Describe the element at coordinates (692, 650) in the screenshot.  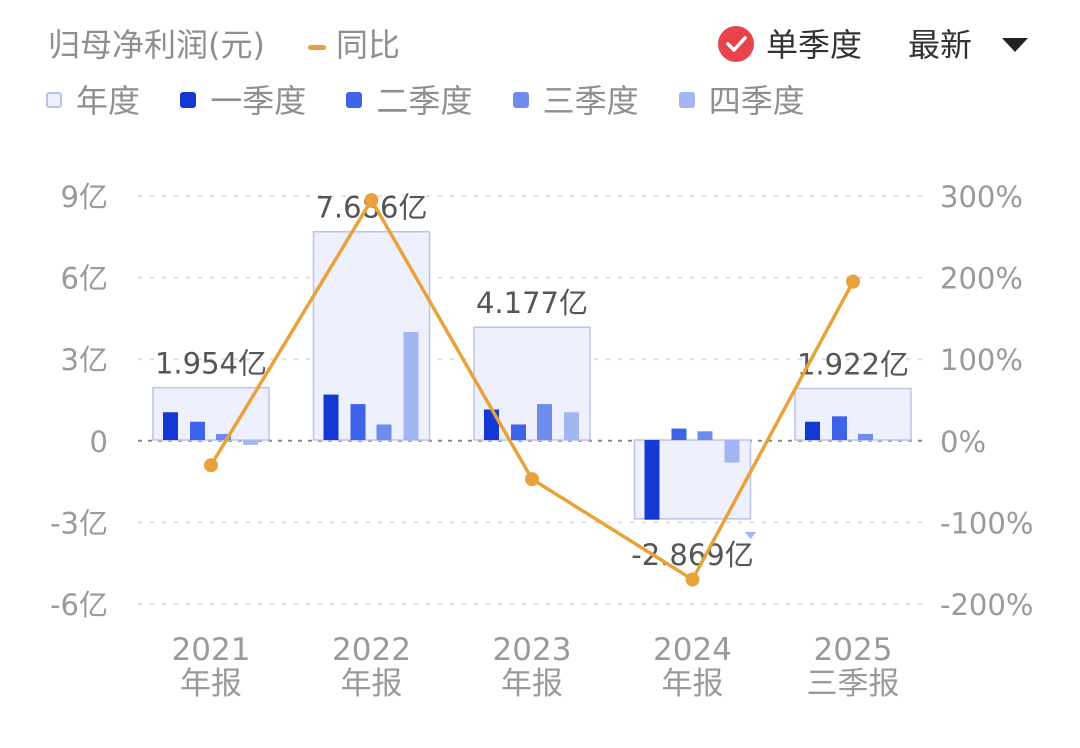
I see `x-tick-label-year: 2024` at that location.